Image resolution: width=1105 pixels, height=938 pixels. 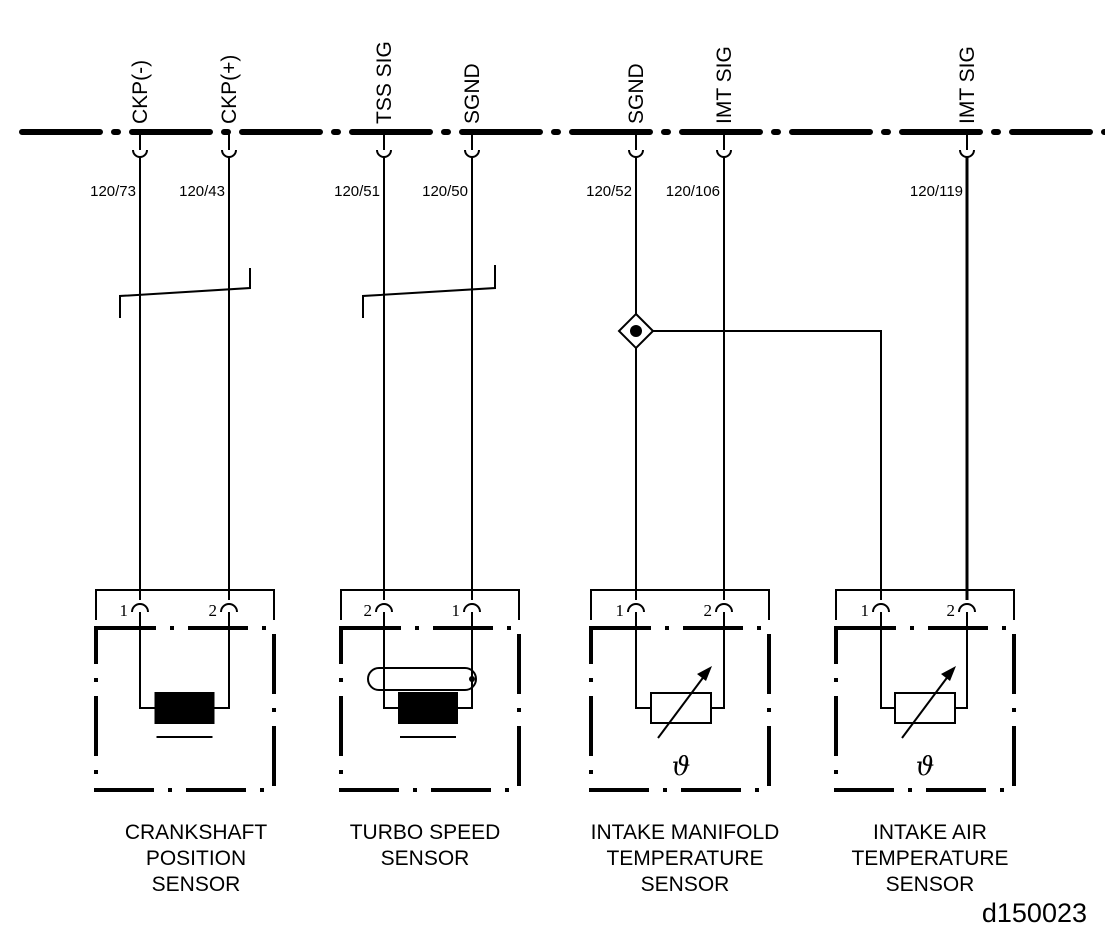 What do you see at coordinates (202, 191) in the screenshot?
I see `ecm-pin-label: 120/43` at bounding box center [202, 191].